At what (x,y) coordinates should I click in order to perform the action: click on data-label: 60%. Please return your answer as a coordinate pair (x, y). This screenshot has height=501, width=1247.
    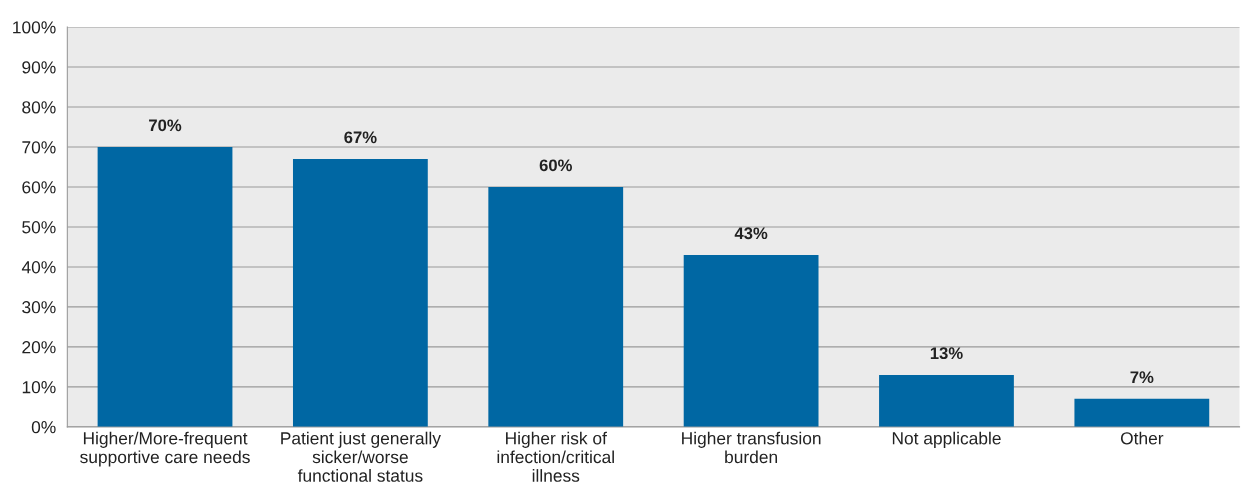
    Looking at the image, I should click on (555, 165).